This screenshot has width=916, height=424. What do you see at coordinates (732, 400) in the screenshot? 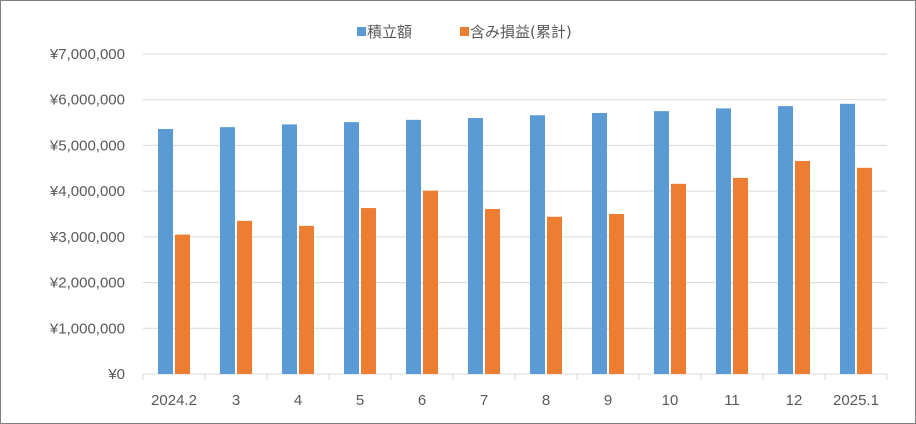
I see `x-tick-label: 11` at bounding box center [732, 400].